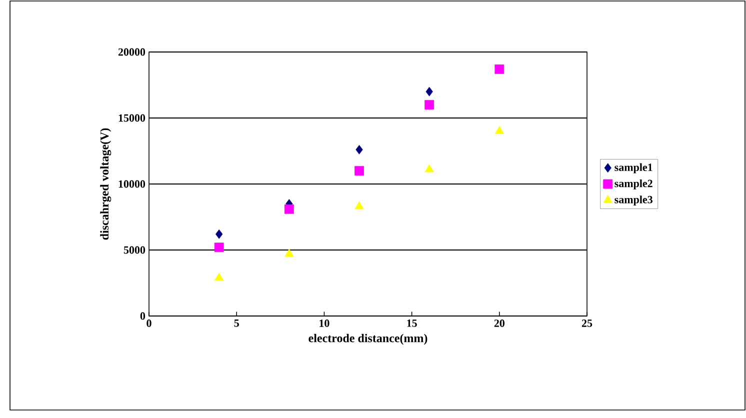 Image resolution: width=746 pixels, height=418 pixels. What do you see at coordinates (499, 323) in the screenshot?
I see `x-tick-label: 20` at bounding box center [499, 323].